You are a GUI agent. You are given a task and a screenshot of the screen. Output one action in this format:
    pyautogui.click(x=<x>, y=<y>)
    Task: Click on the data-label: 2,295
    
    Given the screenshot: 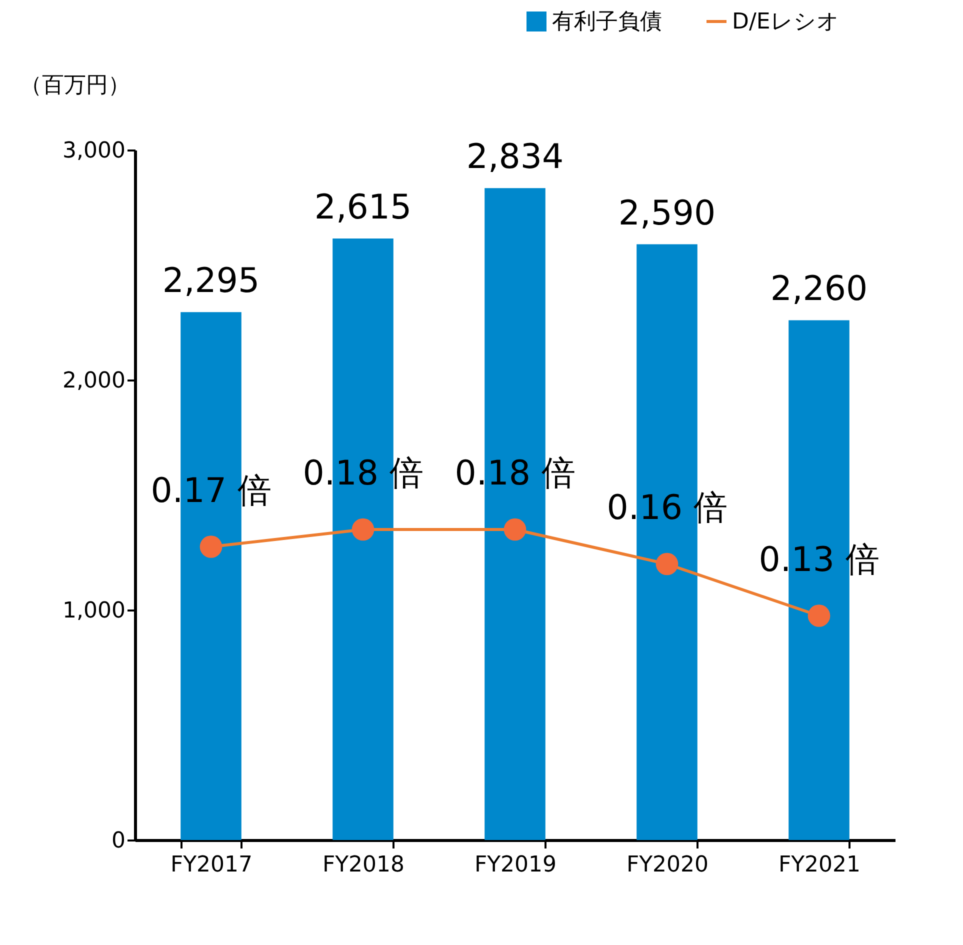 What is the action you would take?
    pyautogui.click(x=211, y=281)
    